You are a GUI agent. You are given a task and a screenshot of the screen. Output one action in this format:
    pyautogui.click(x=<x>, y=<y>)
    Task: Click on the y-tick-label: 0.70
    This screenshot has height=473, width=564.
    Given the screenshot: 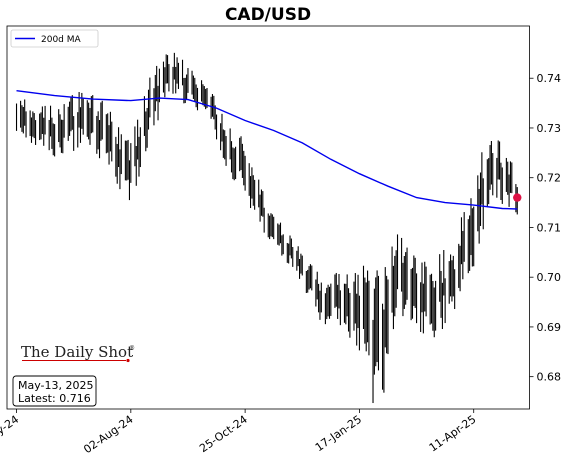 What is the action you would take?
    pyautogui.click(x=549, y=277)
    